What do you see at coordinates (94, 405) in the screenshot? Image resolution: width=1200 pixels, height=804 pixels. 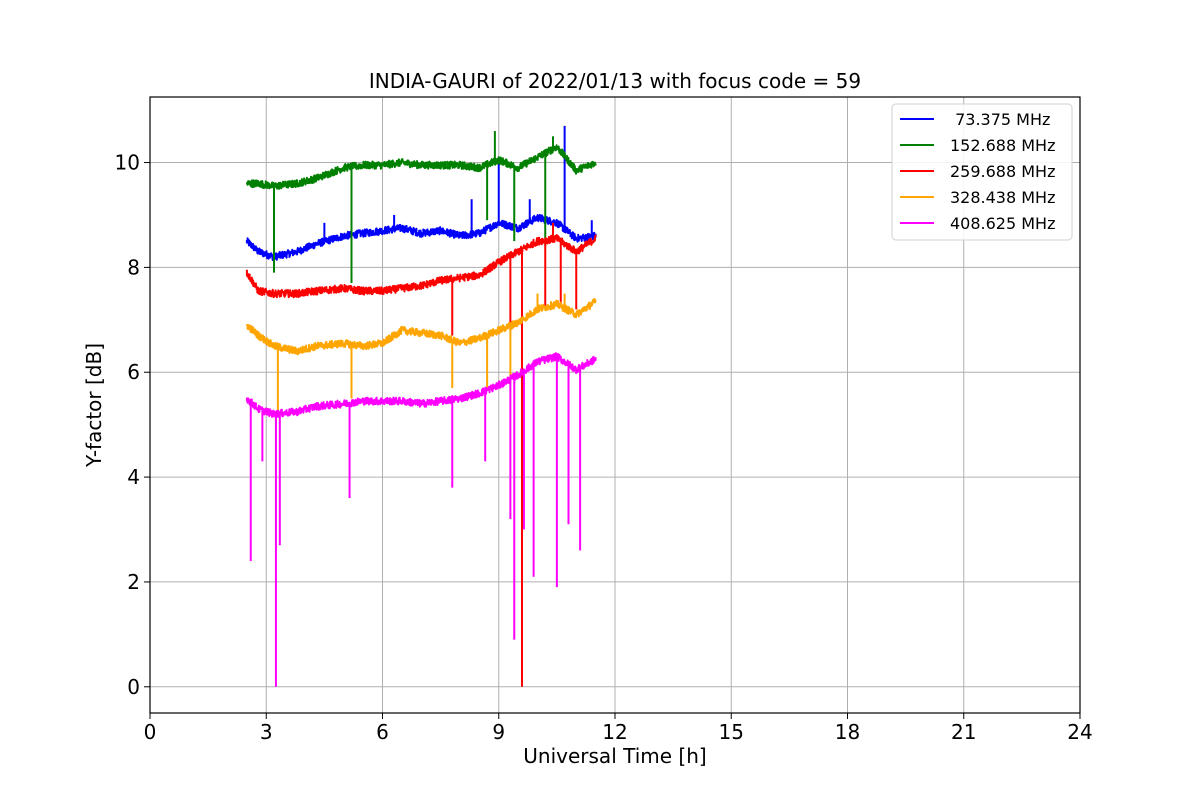 I see `y-axis-label: Y-factor [dB]` at bounding box center [94, 405].